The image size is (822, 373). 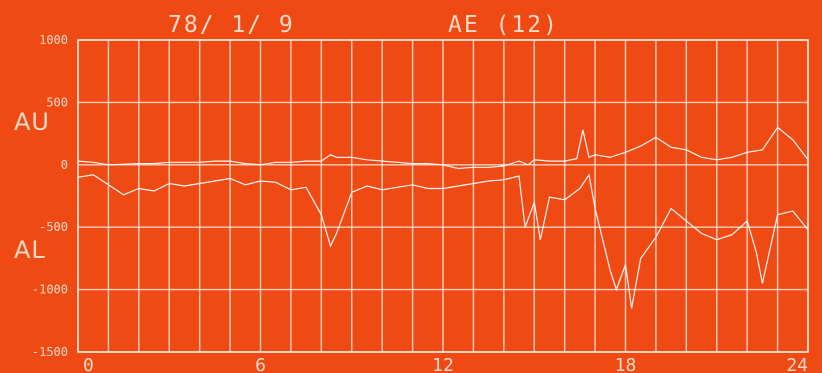 I want to click on x-tick-label: 0, so click(x=88, y=364).